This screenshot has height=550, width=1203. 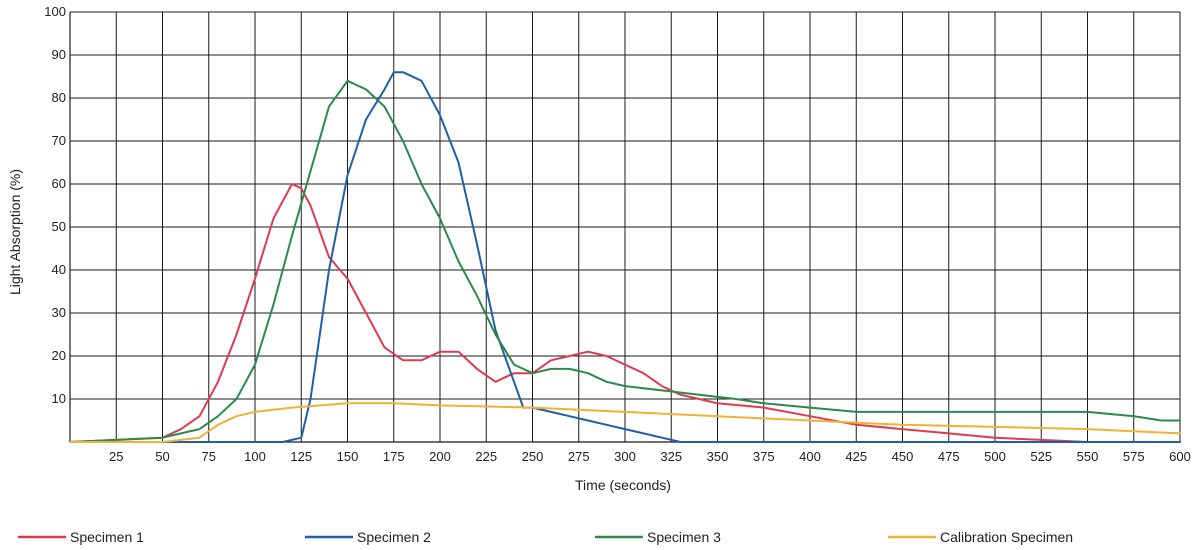 What do you see at coordinates (579, 456) in the screenshot?
I see `x-tick-label: 275` at bounding box center [579, 456].